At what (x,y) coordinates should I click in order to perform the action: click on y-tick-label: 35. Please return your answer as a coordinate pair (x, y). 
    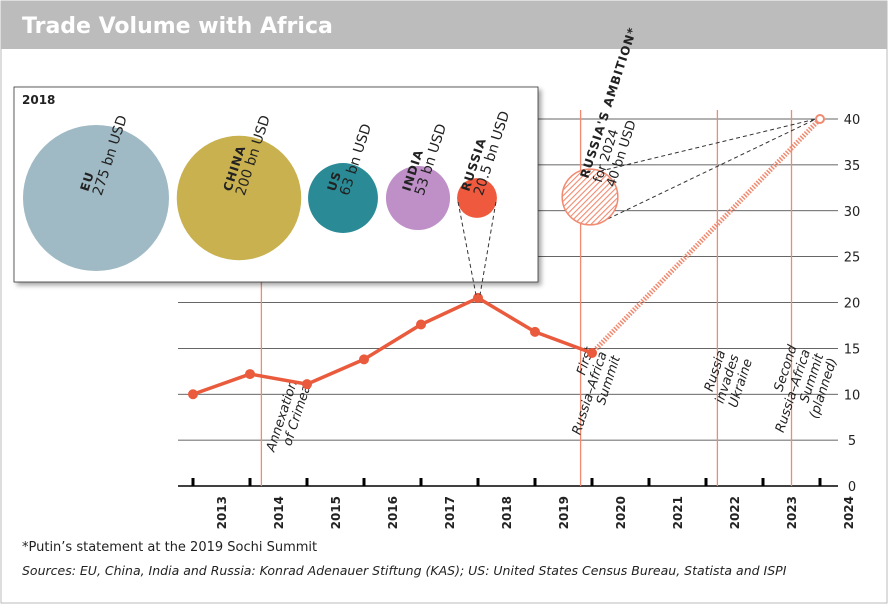
    Looking at the image, I should click on (852, 166).